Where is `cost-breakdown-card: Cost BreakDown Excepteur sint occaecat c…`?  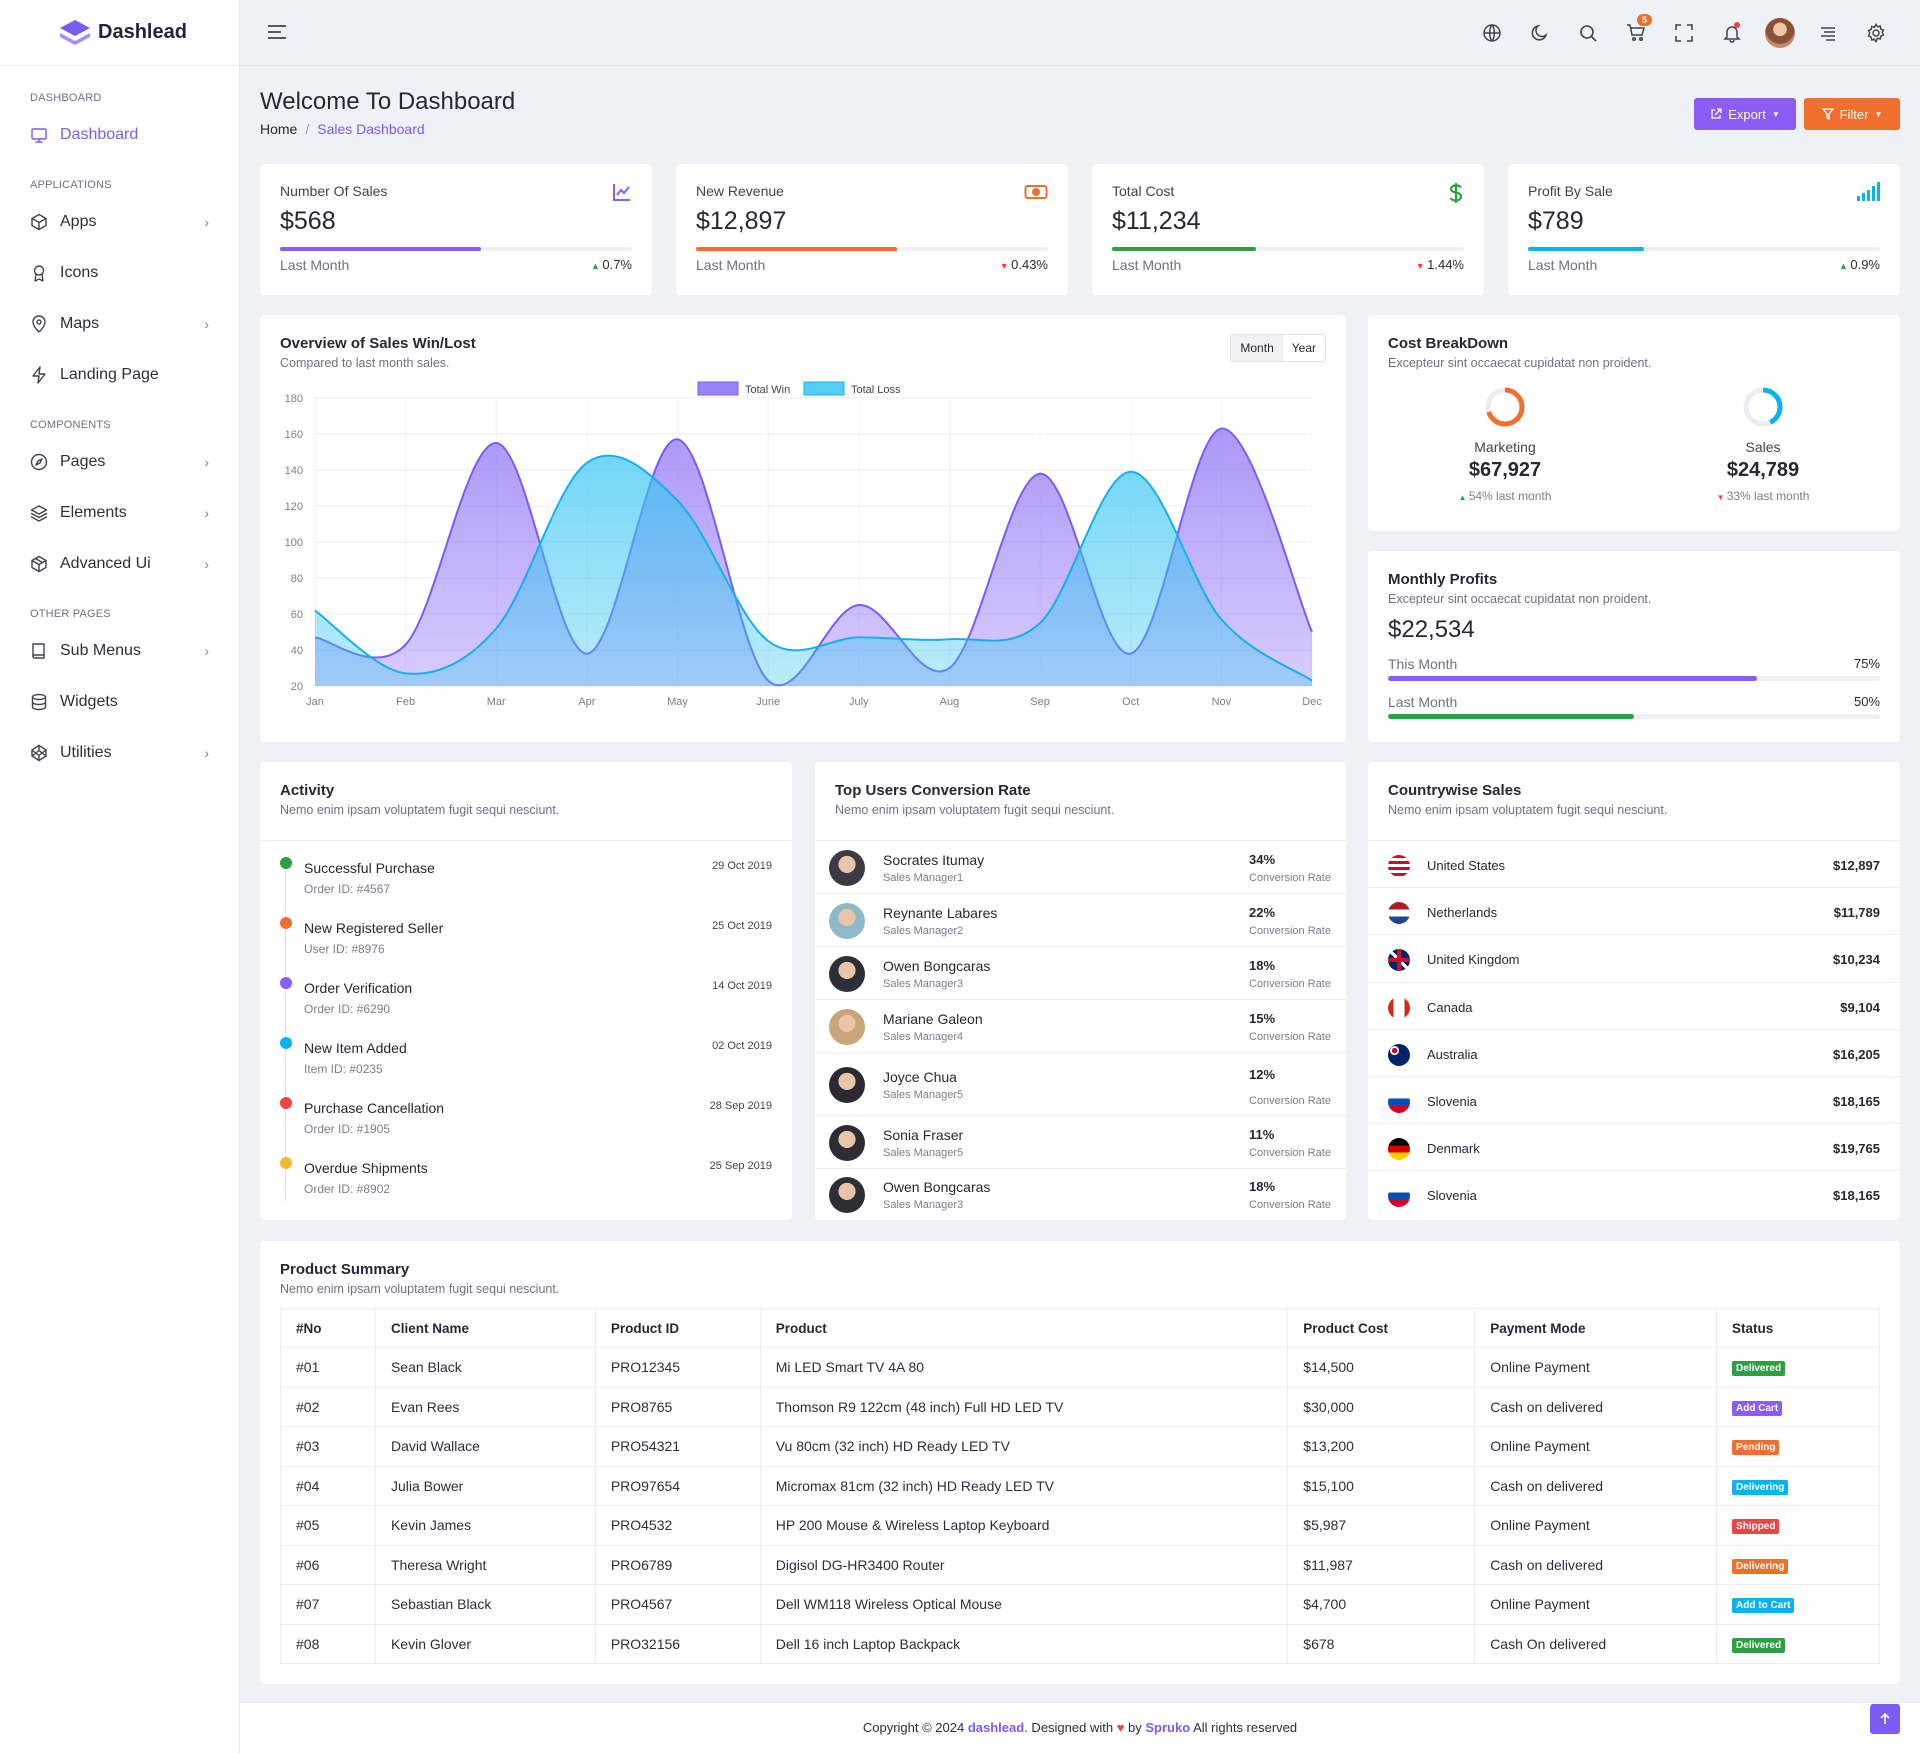 cost-breakdown-card: Cost BreakDown Excepteur sint occaecat c… is located at coordinates (1634, 423).